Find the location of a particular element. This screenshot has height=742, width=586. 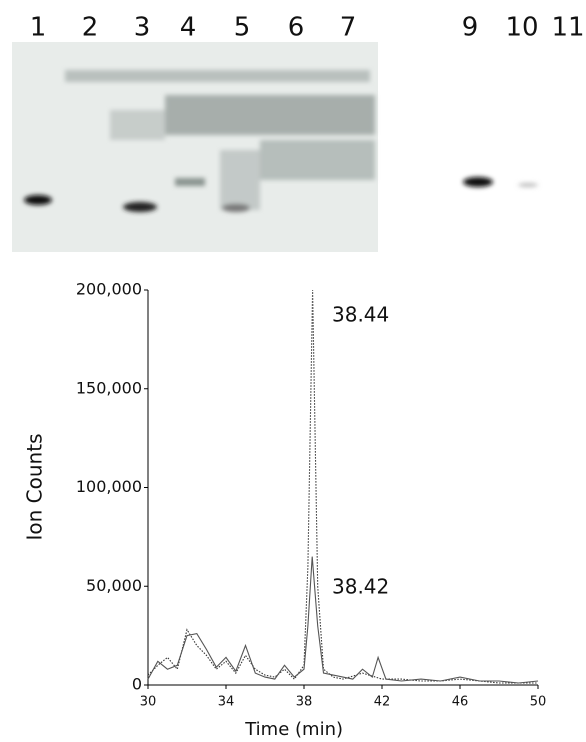

y-tick-label: 50,000 is located at coordinates (114, 585).